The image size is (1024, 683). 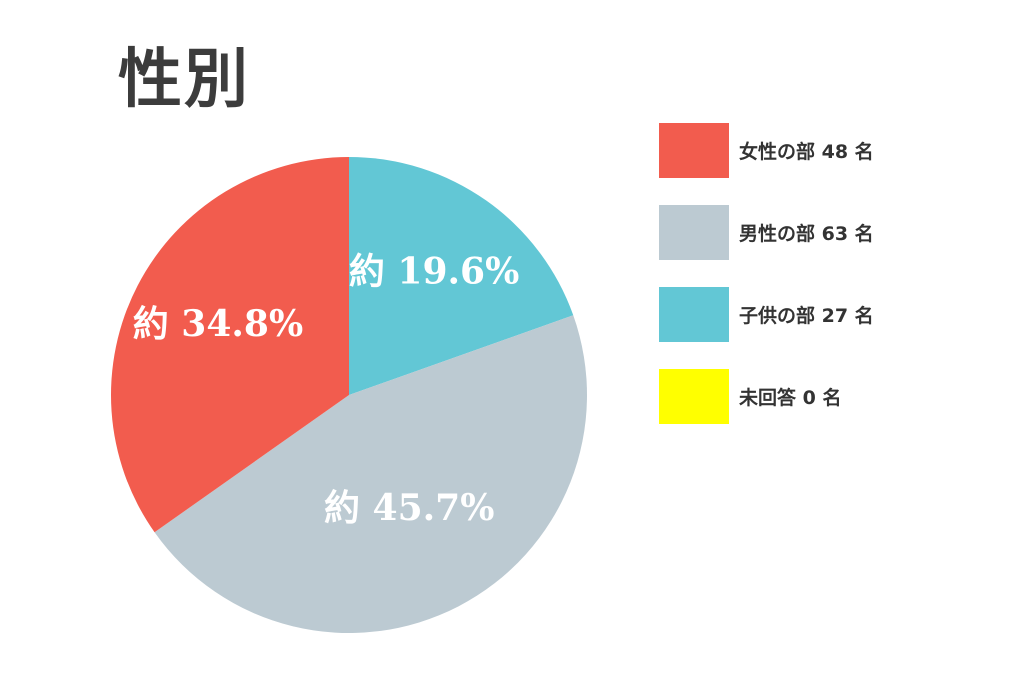 What do you see at coordinates (218, 324) in the screenshot?
I see `slice-label-2: 約 34.8%` at bounding box center [218, 324].